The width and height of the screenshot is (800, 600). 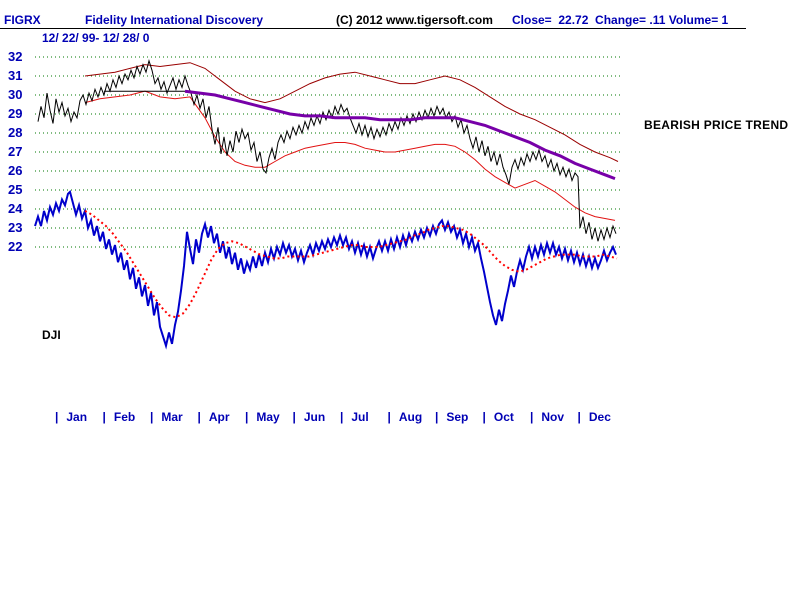 I want to click on month-label: Oct, so click(x=503, y=417).